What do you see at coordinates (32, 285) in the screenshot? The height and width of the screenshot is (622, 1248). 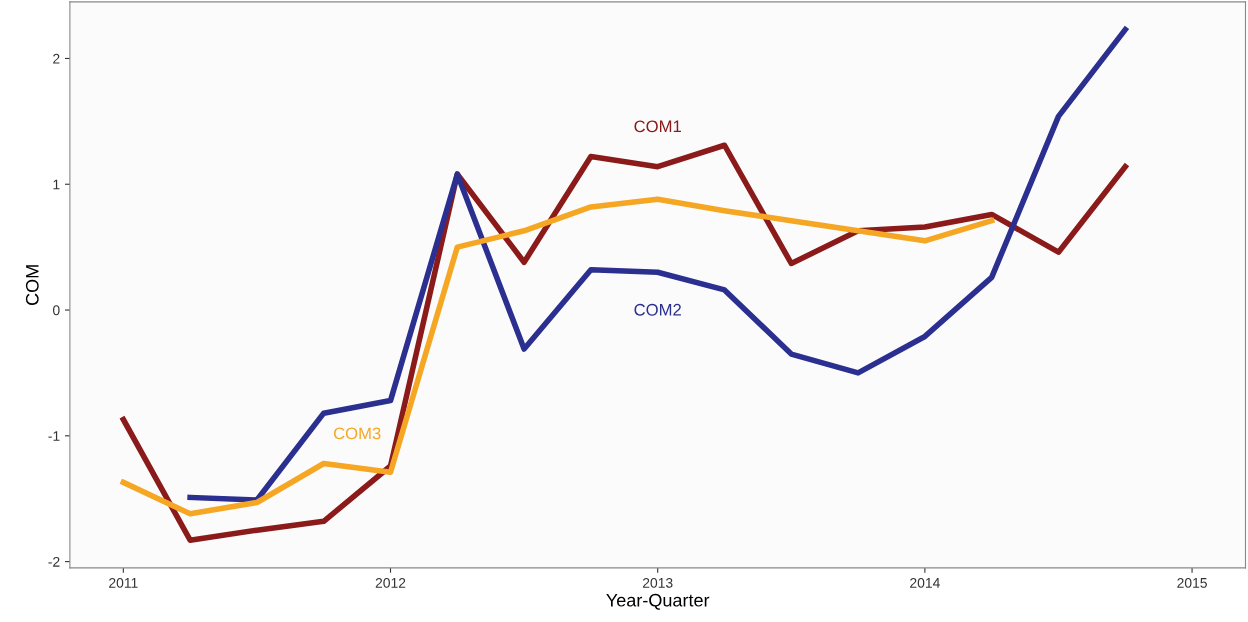 I see `y-axis-title: COM` at bounding box center [32, 285].